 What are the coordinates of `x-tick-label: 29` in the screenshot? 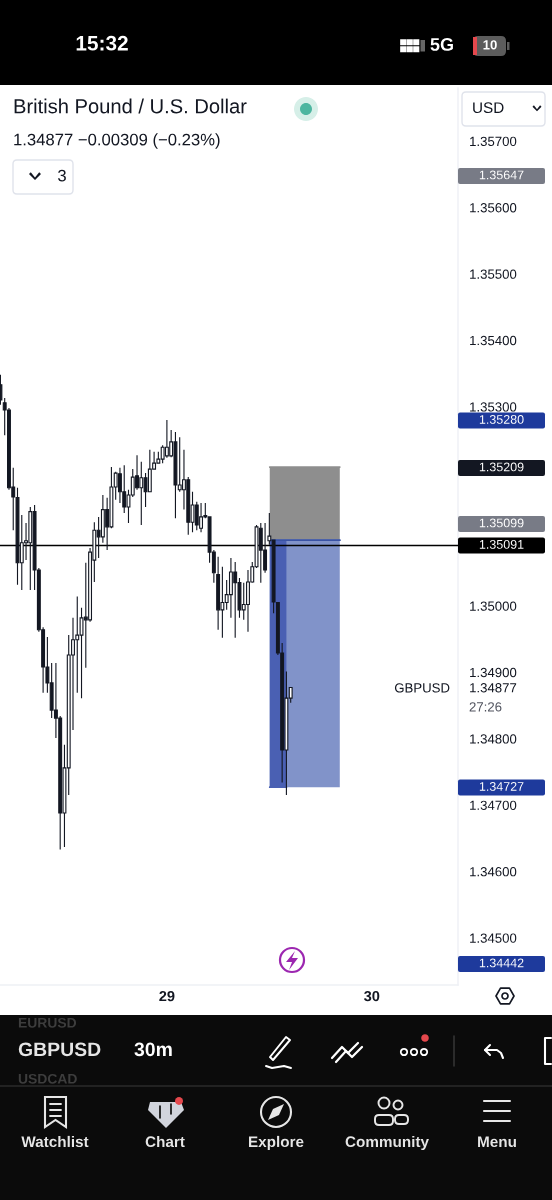 It's located at (167, 996).